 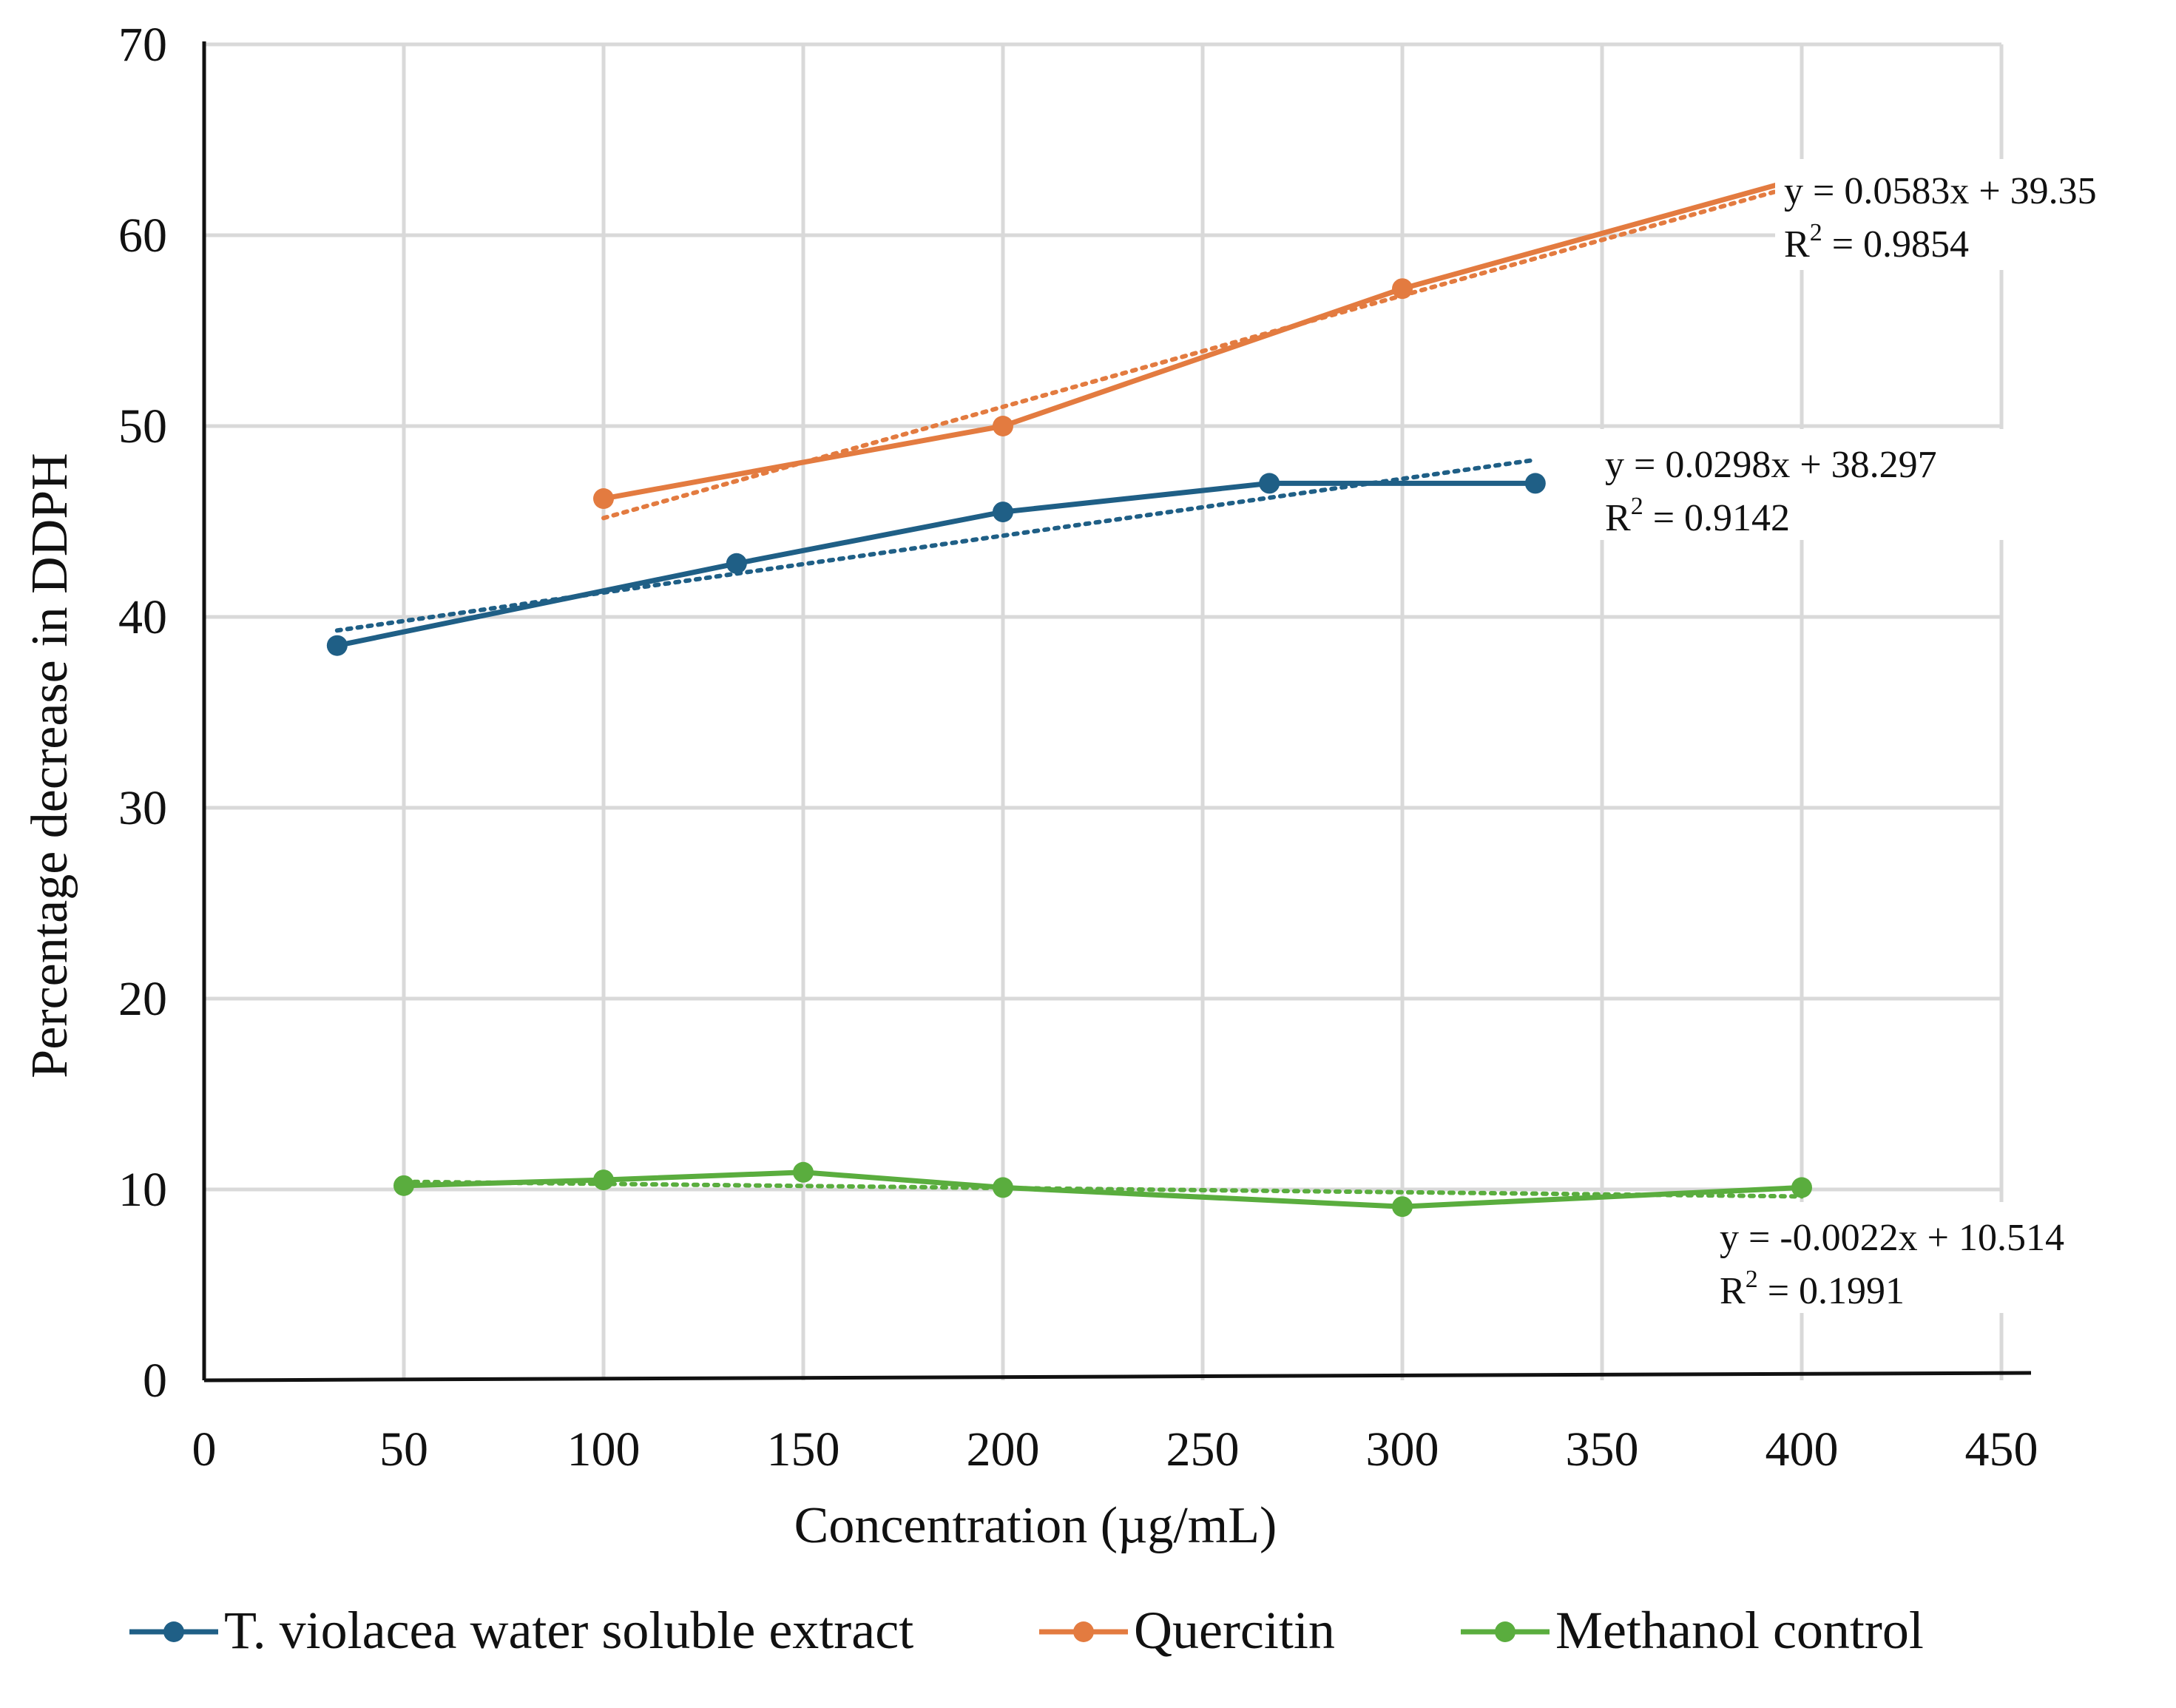 I want to click on r-squared-label: R2 = 0.9854, so click(x=1877, y=242).